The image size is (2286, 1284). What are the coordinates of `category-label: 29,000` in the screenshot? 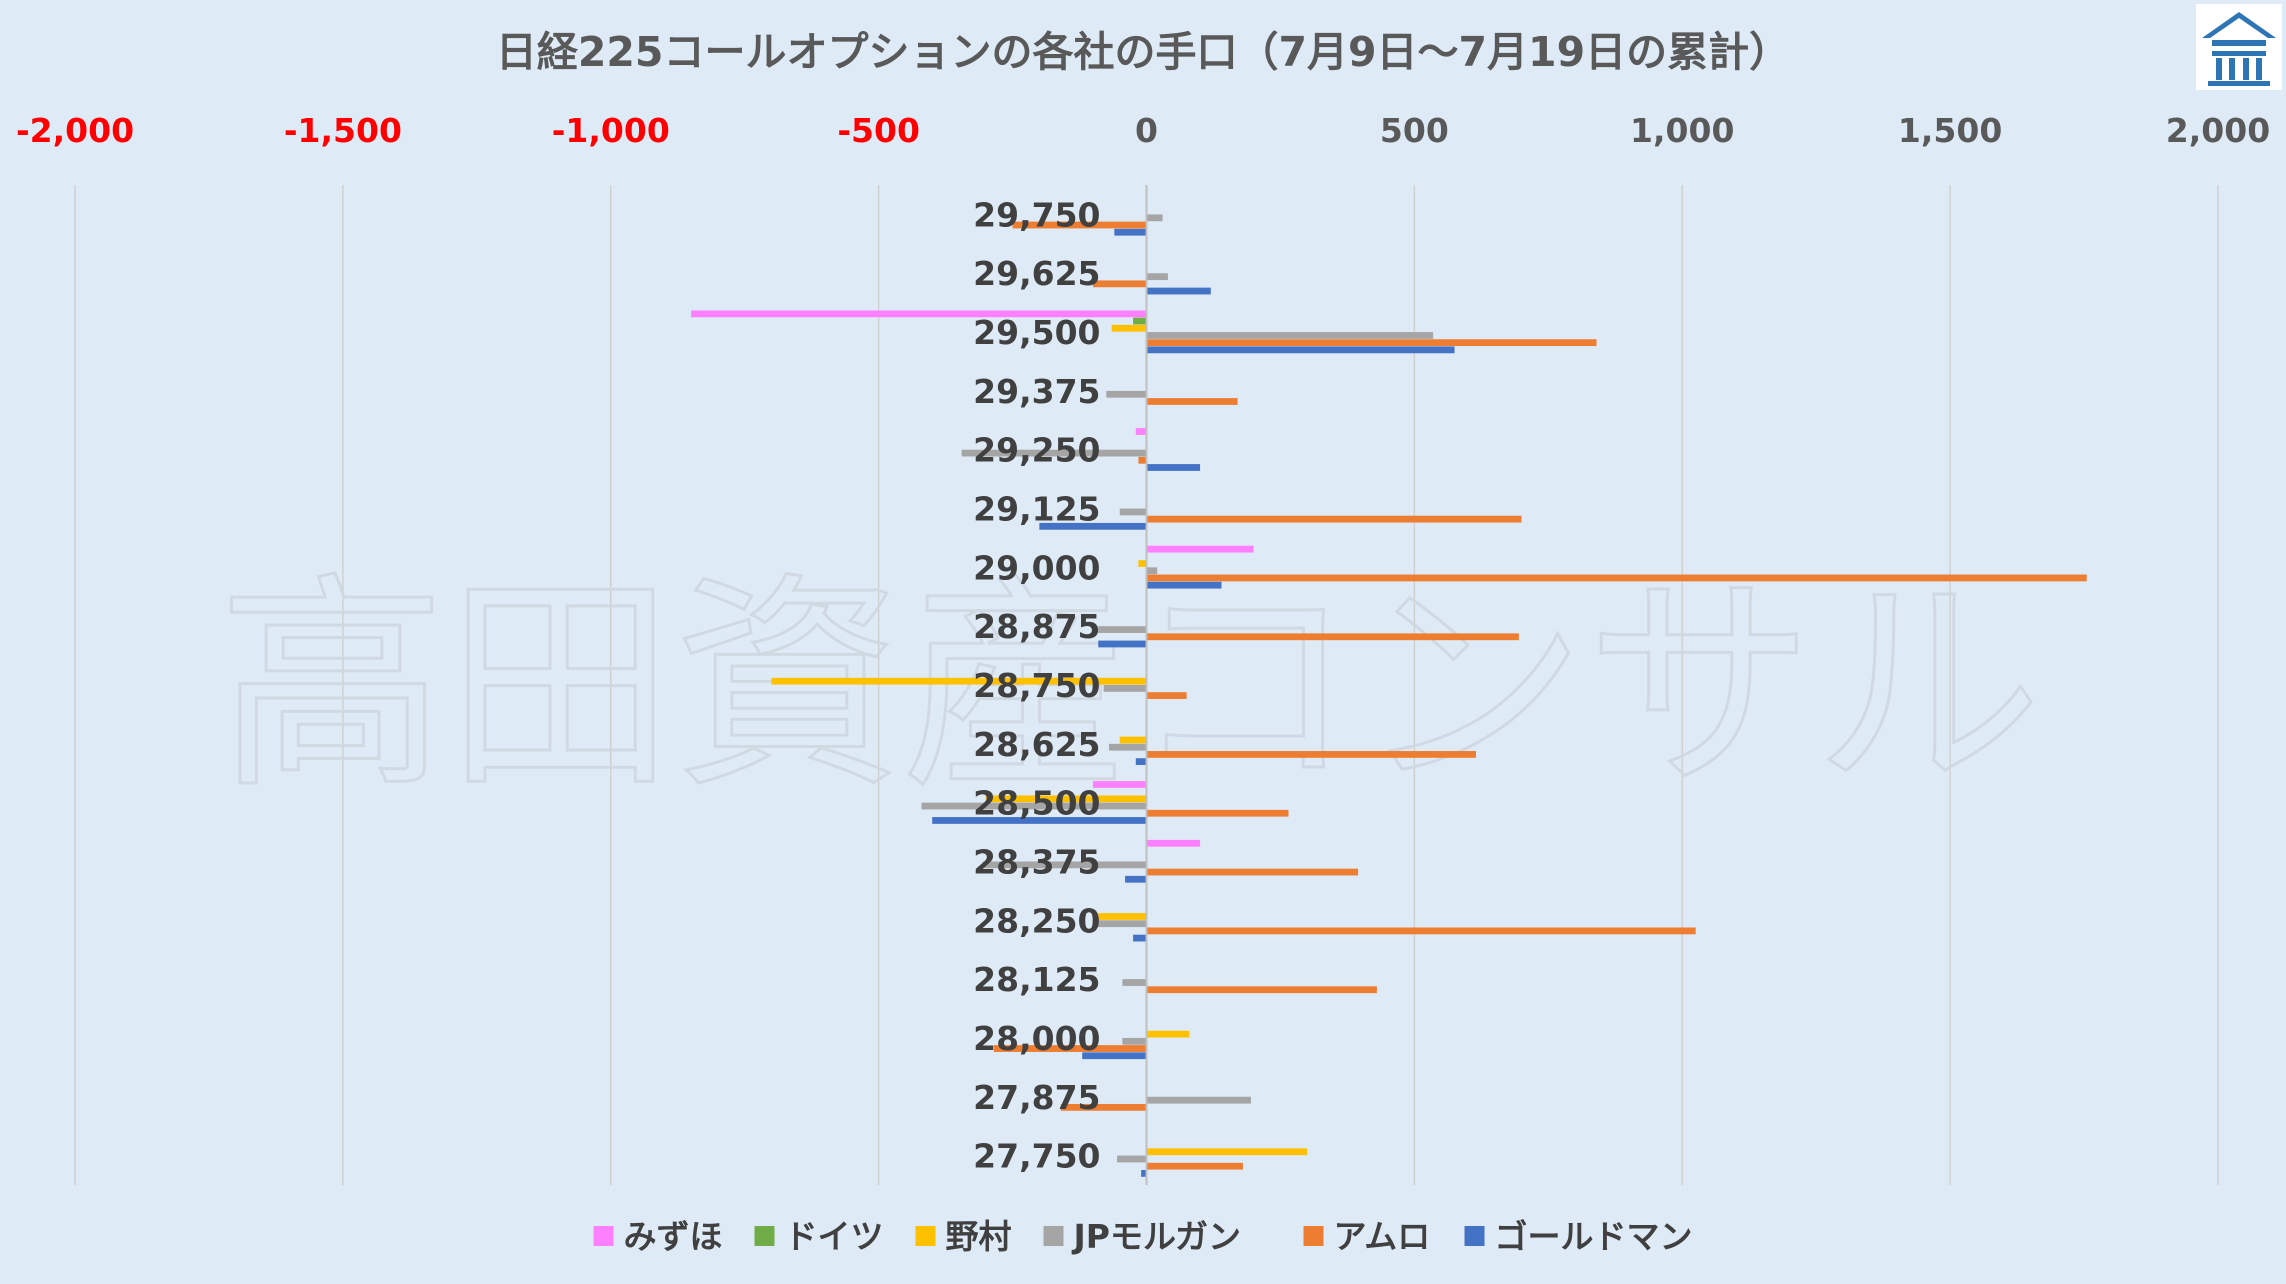 It's located at (1036, 567).